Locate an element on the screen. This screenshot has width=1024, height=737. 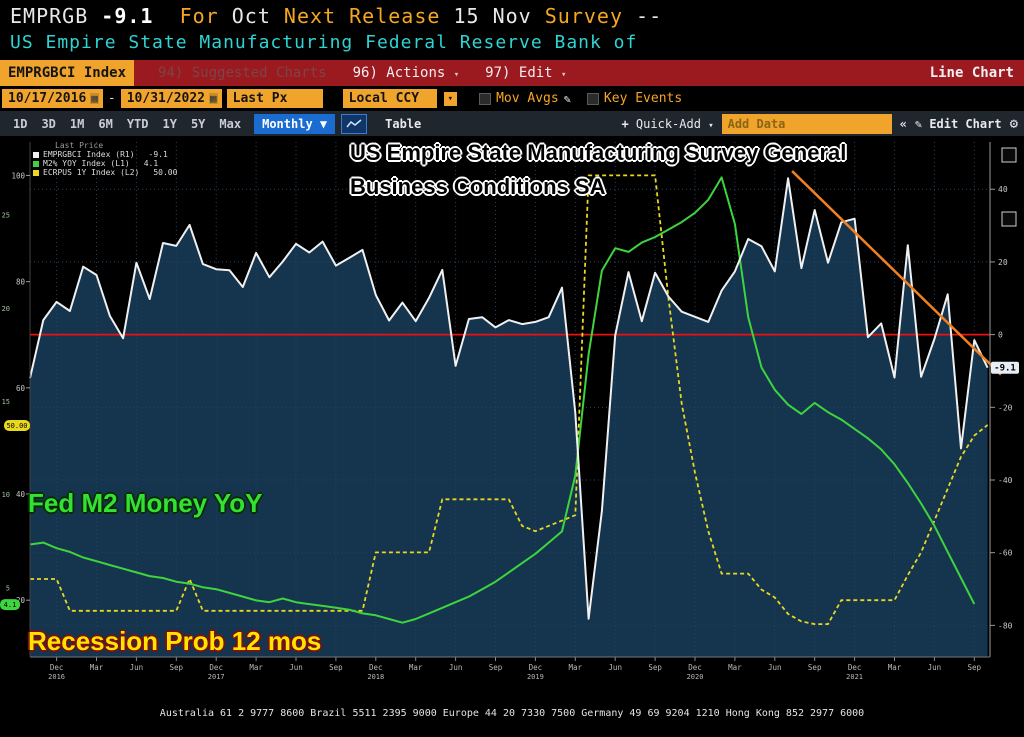
prob-tick-label: 60 is located at coordinates (21, 388).